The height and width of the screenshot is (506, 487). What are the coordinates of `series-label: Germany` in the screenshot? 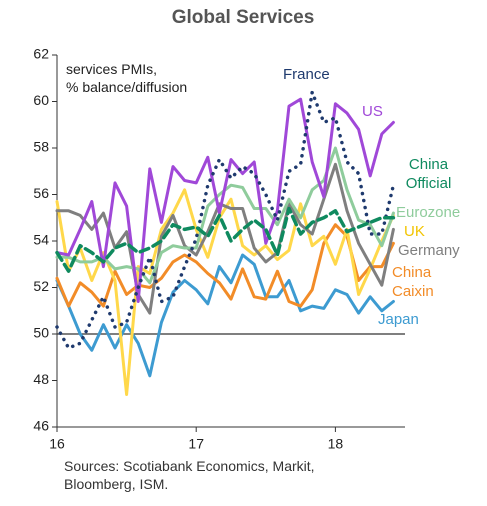 It's located at (429, 250).